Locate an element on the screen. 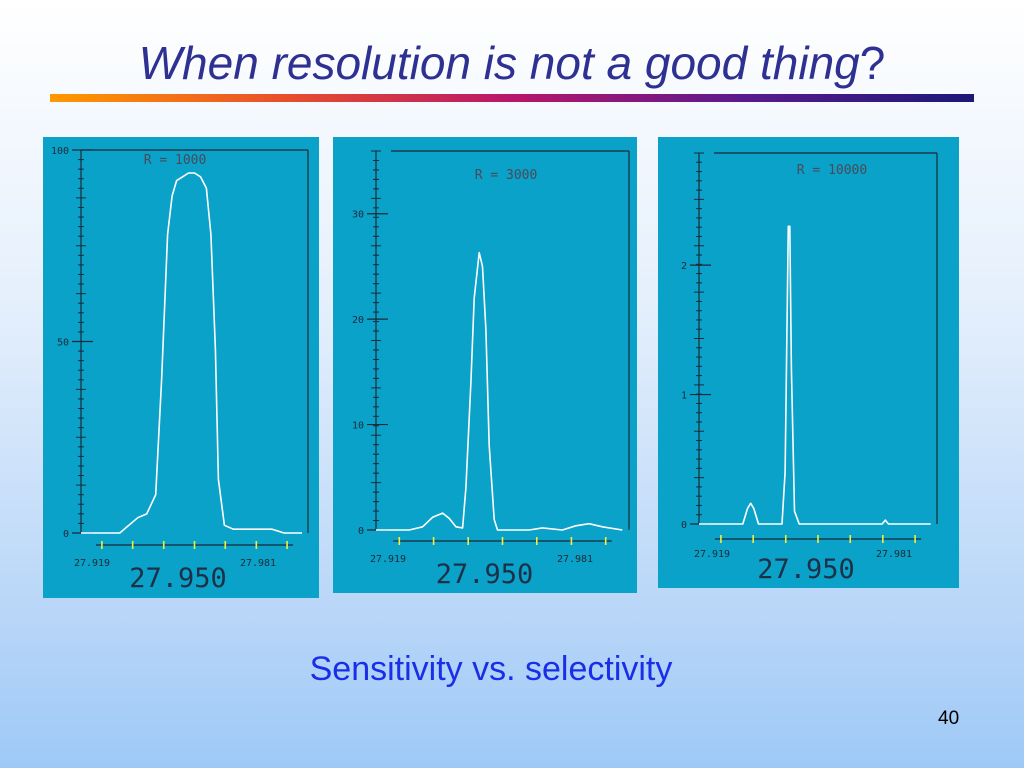 The image size is (1024, 768). slide-title-text: When resolution is not a good thing is located at coordinates (499, 63).